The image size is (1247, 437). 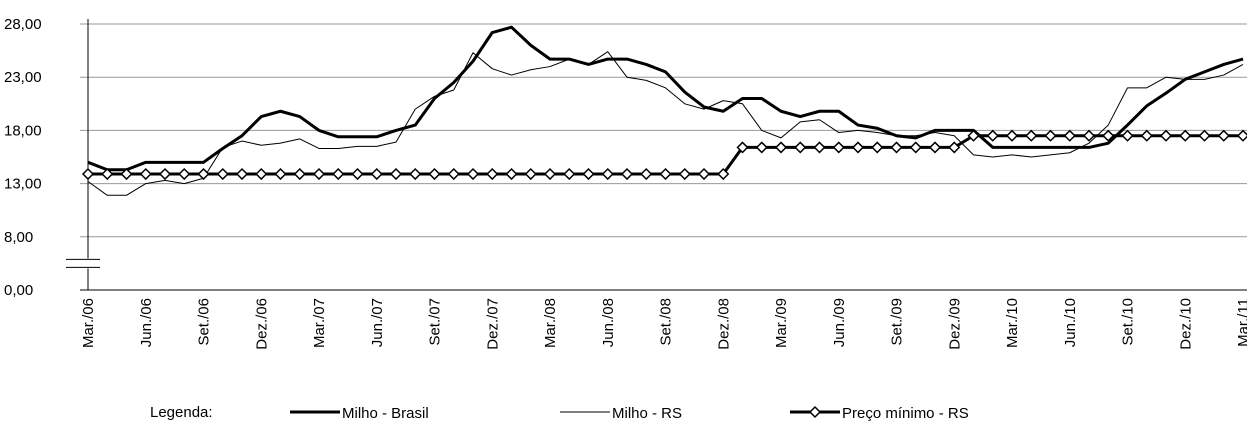 I want to click on y-tick-label: 18,00, so click(x=23, y=130).